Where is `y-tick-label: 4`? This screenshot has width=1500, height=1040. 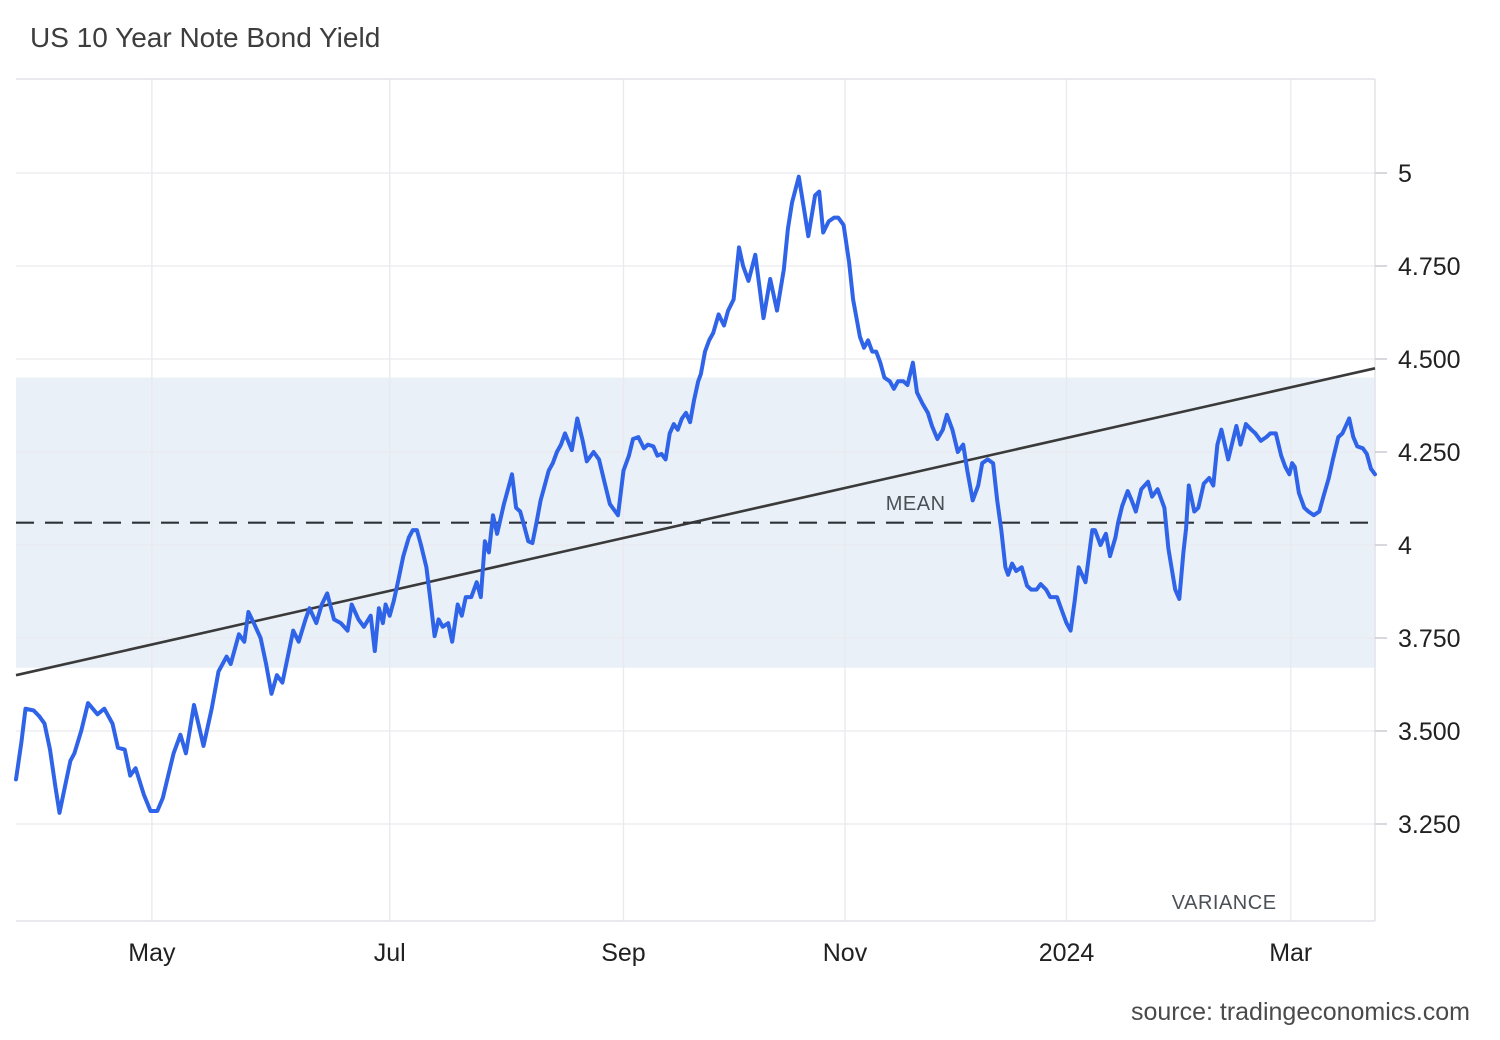
y-tick-label: 4 is located at coordinates (1405, 546).